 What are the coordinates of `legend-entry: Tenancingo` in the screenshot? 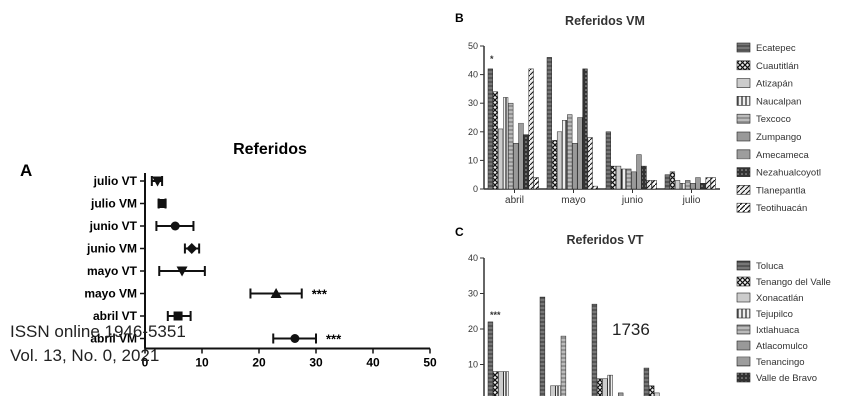 It's located at (780, 362).